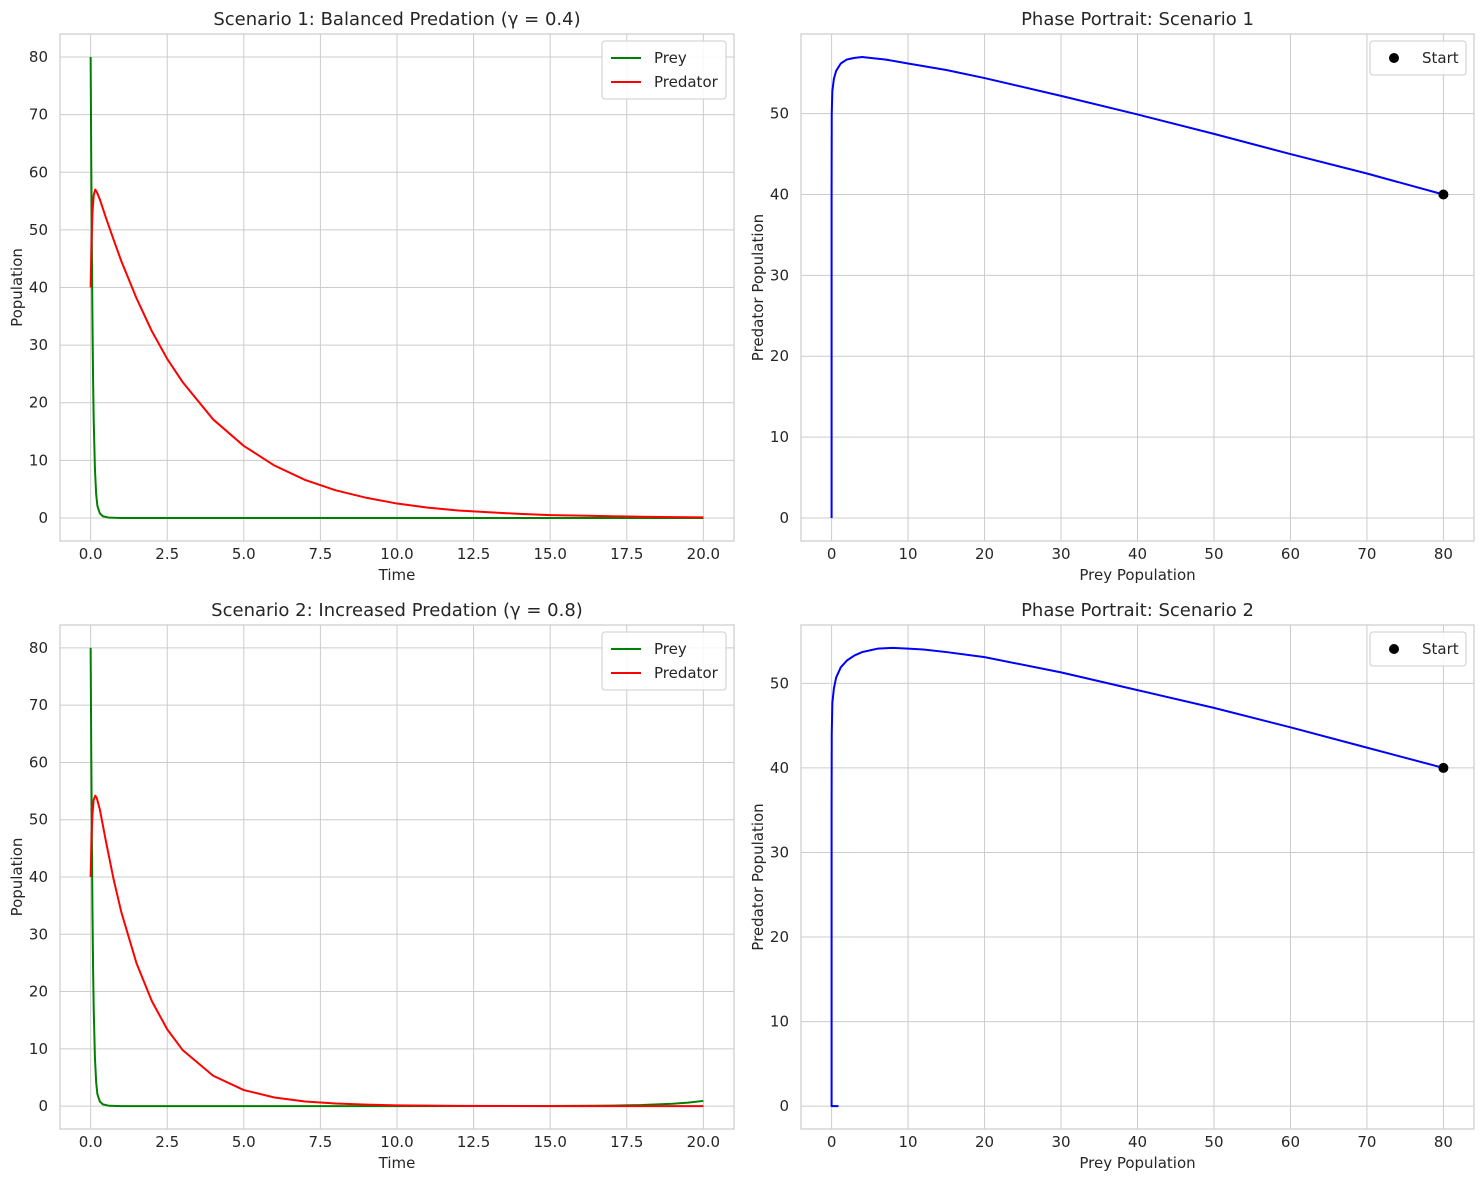 The width and height of the screenshot is (1484, 1184). Describe the element at coordinates (1137, 610) in the screenshot. I see `chart-title: Phase Portrait: Scenario 2` at that location.